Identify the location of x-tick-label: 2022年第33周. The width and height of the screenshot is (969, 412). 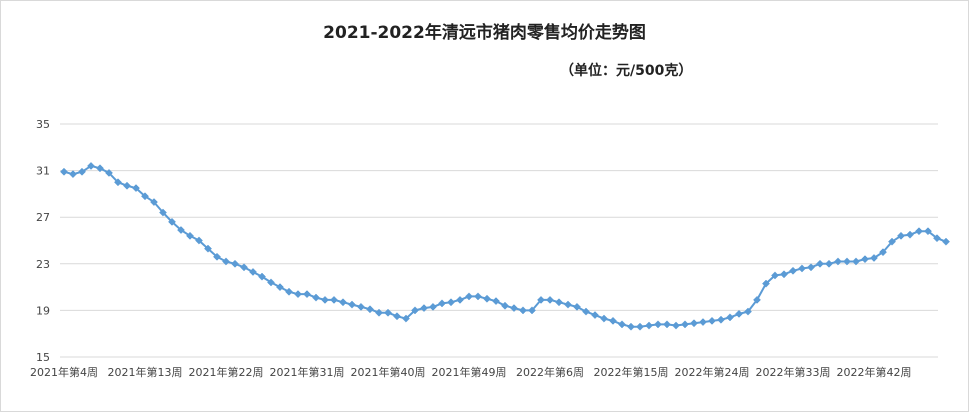
(793, 372).